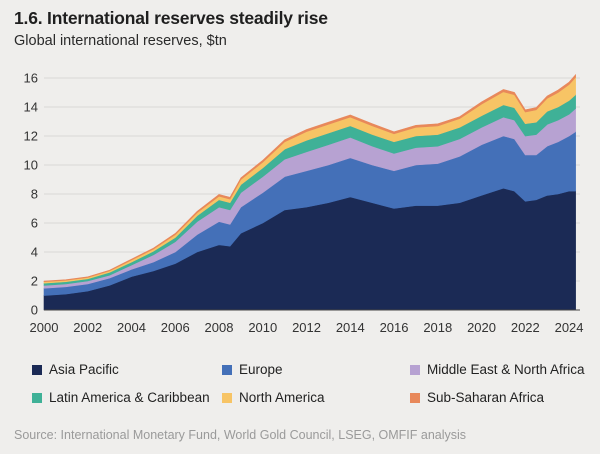 Image resolution: width=600 pixels, height=454 pixels. I want to click on x-tick-label: 2002, so click(87, 327).